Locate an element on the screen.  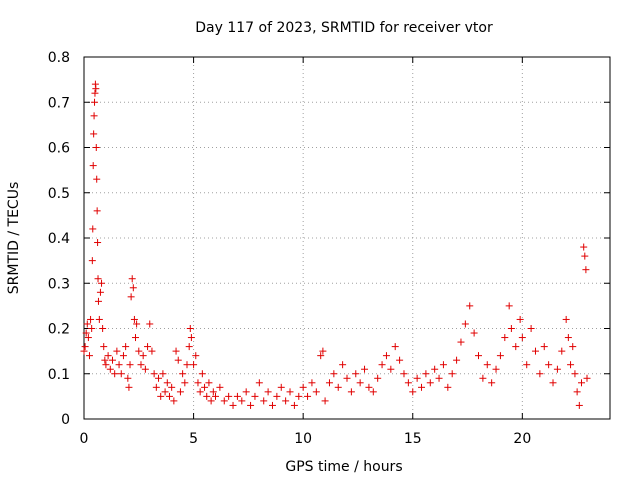
x-tick-label: 15 is located at coordinates (413, 439).